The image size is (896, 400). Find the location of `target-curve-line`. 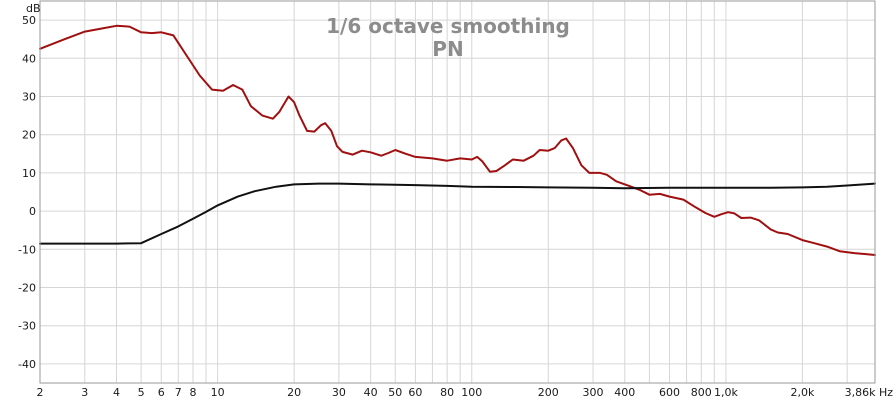

target-curve-line is located at coordinates (457, 213).